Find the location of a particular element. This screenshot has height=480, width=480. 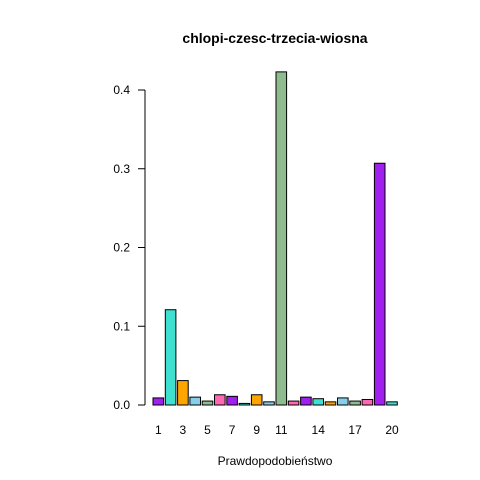

x-tick-label: 9 is located at coordinates (256, 430).